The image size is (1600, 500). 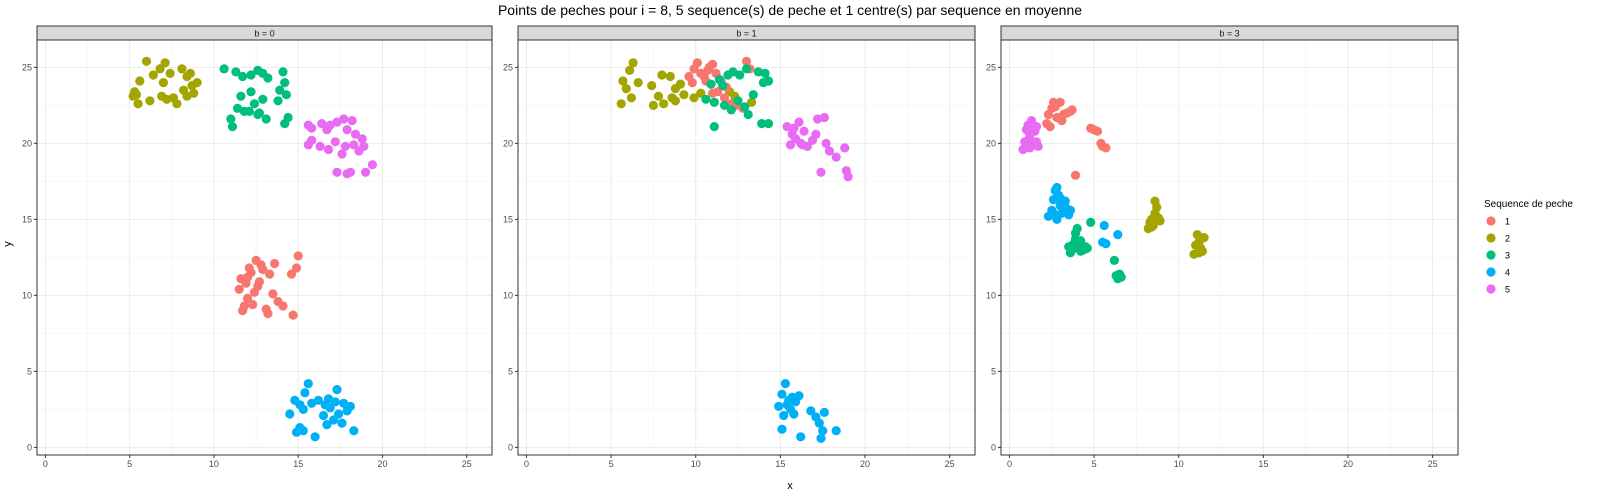 I want to click on legend-label-seq-2: 2, so click(x=1507, y=239).